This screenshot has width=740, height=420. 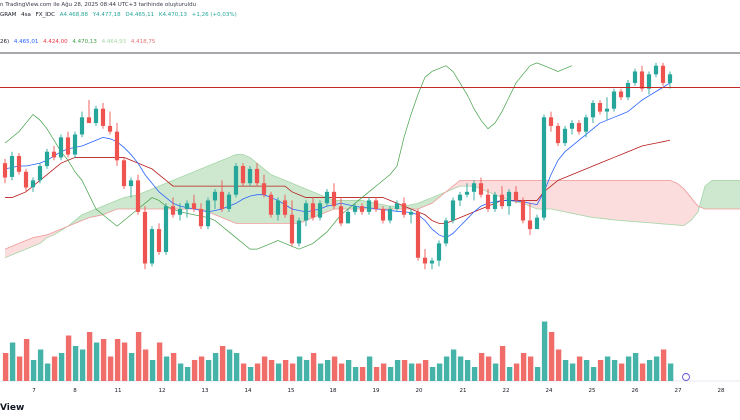 I want to click on symbol-label: GRAM, so click(x=8, y=15).